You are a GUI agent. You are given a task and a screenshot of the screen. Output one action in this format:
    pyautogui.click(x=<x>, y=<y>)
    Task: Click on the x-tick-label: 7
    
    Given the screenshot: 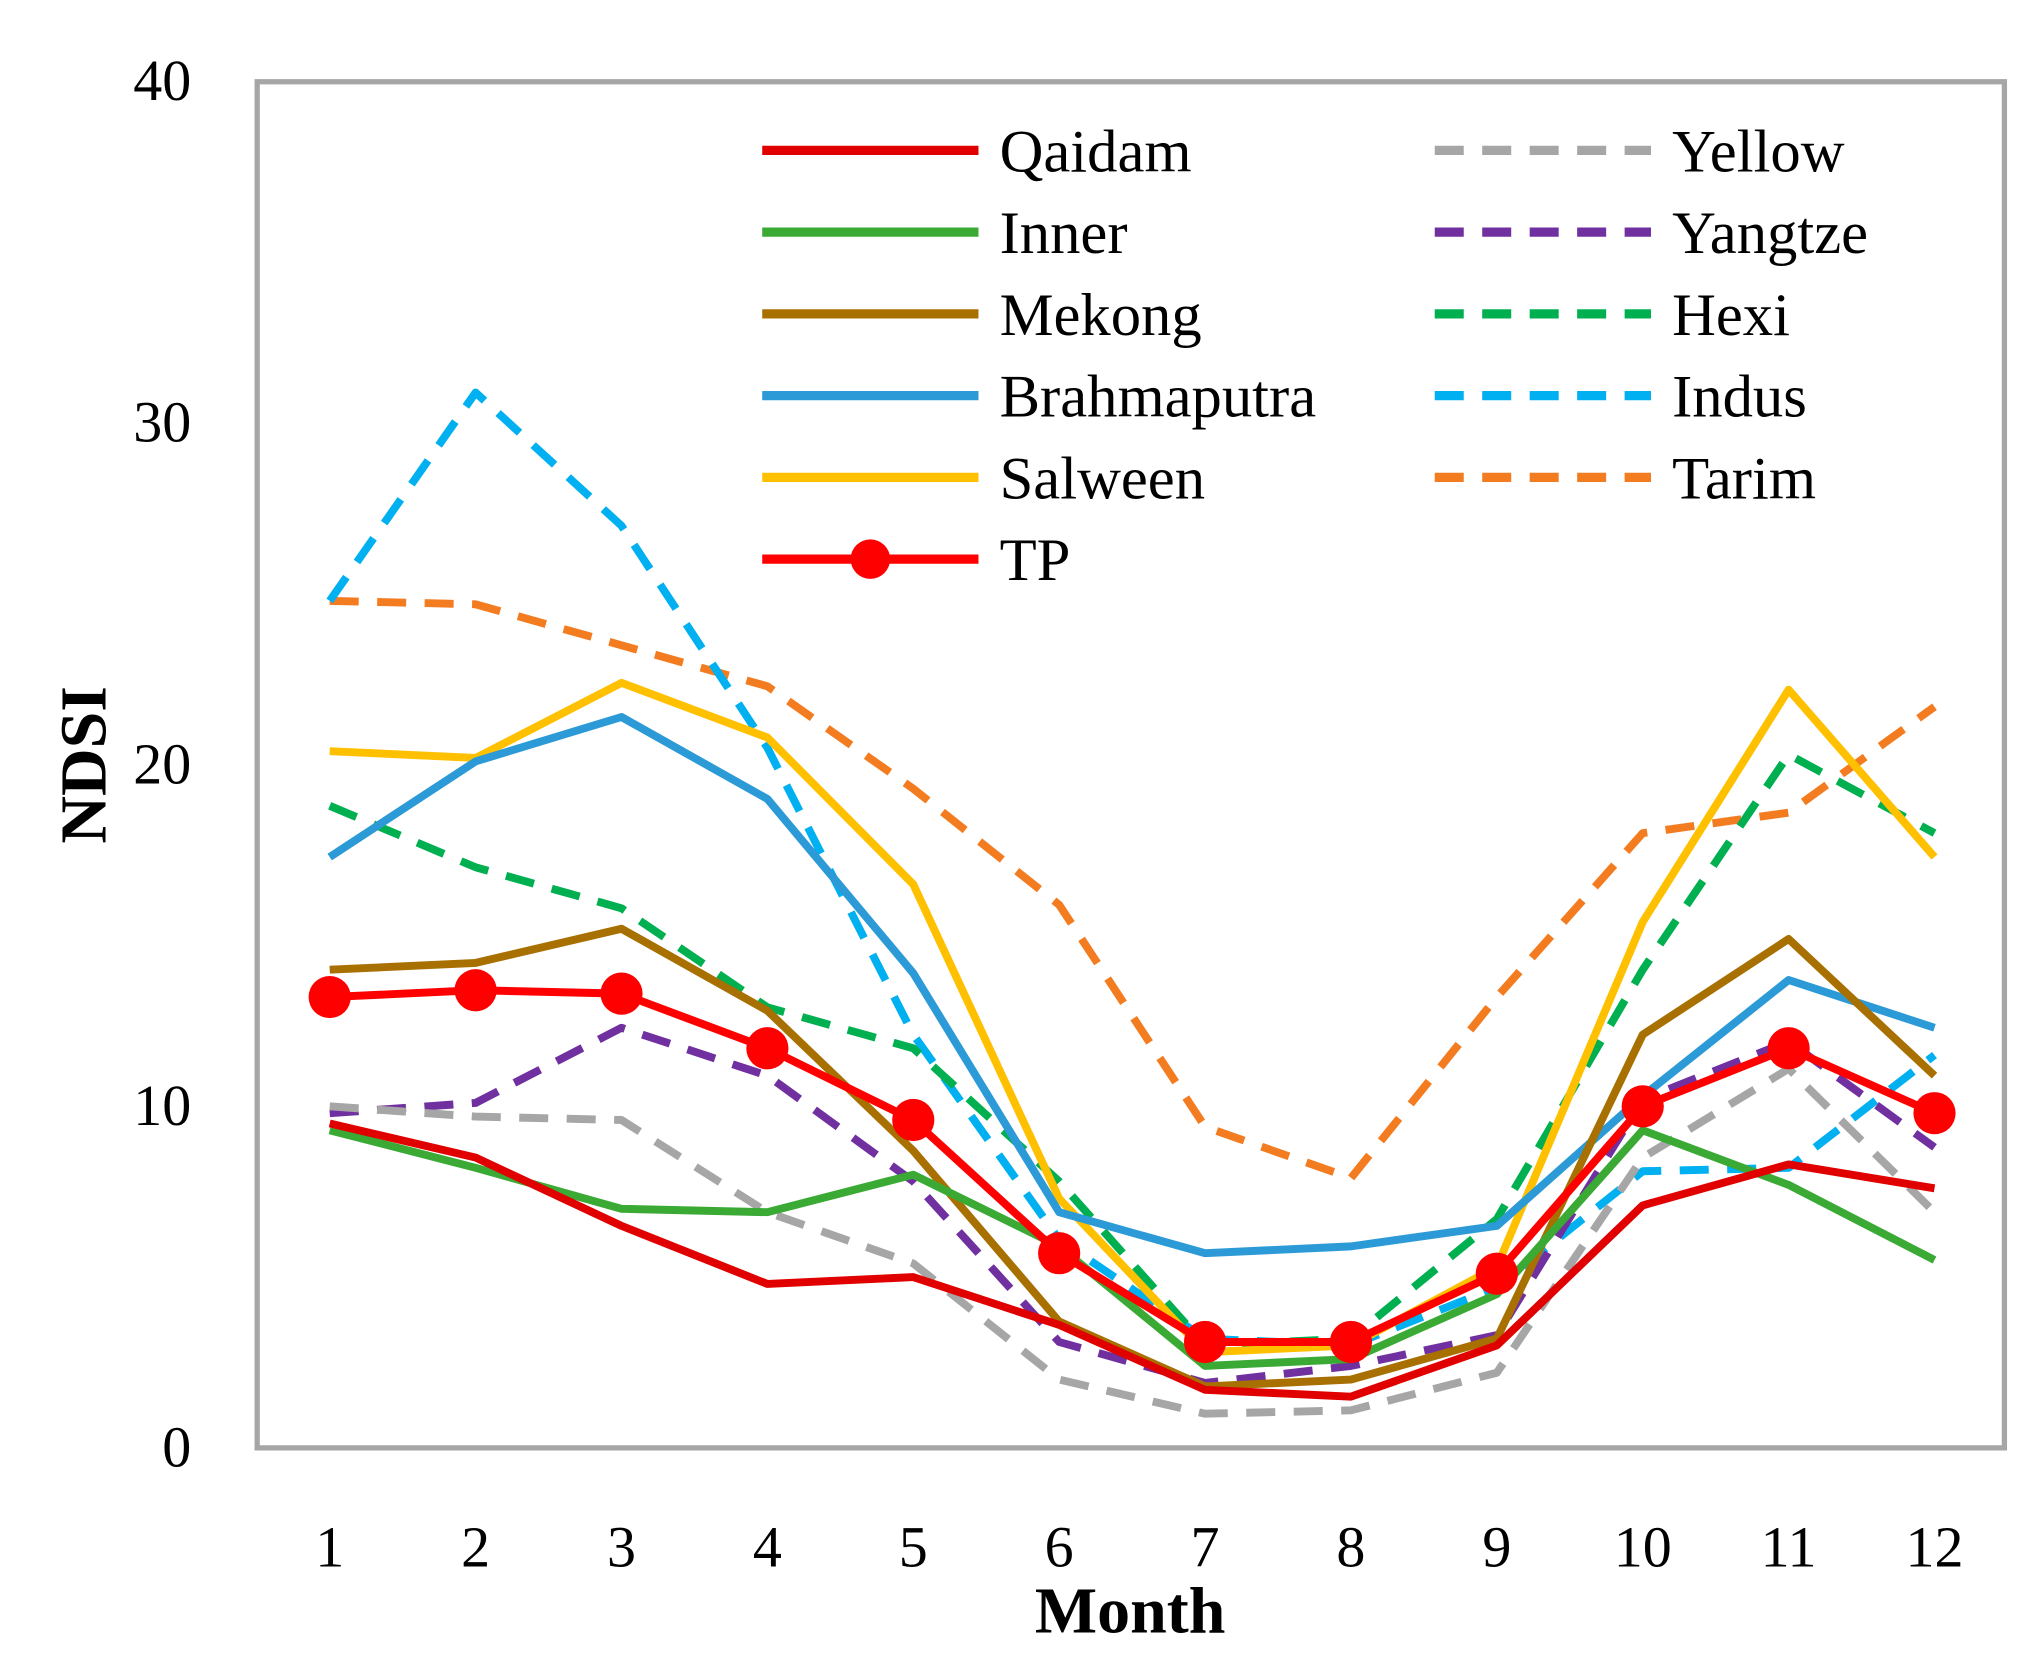 What is the action you would take?
    pyautogui.click(x=1205, y=1547)
    